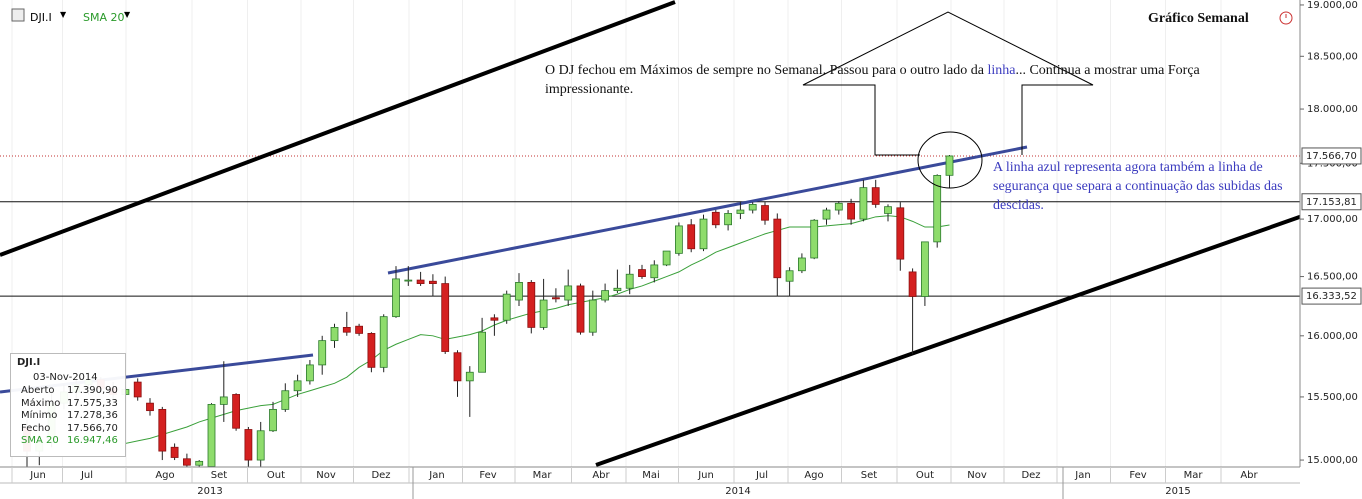  I want to click on info-label: Máximo, so click(41, 403).